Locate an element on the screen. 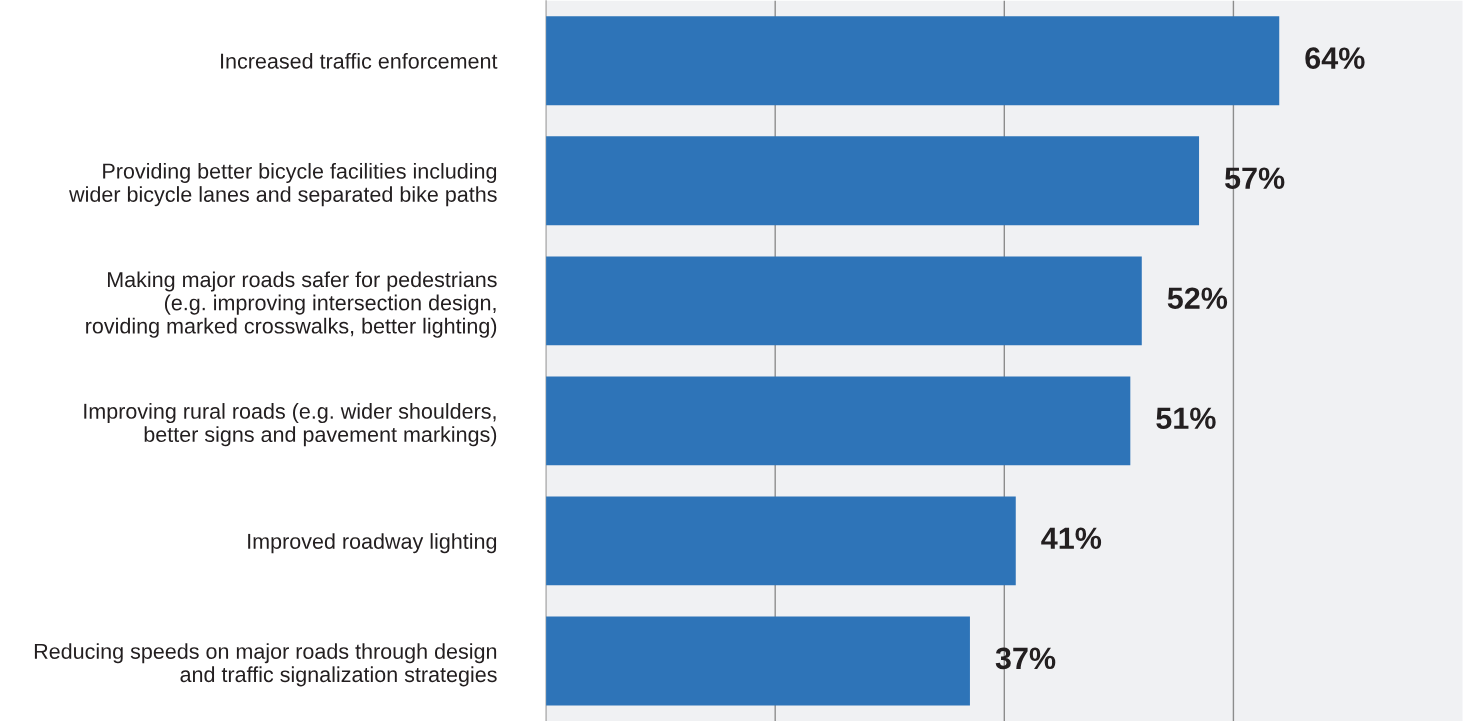 The height and width of the screenshot is (721, 1464). y-tick-label: Providing better bicycle facilities including wider bicycle lanes and separated bike paths is located at coordinates (283, 184).